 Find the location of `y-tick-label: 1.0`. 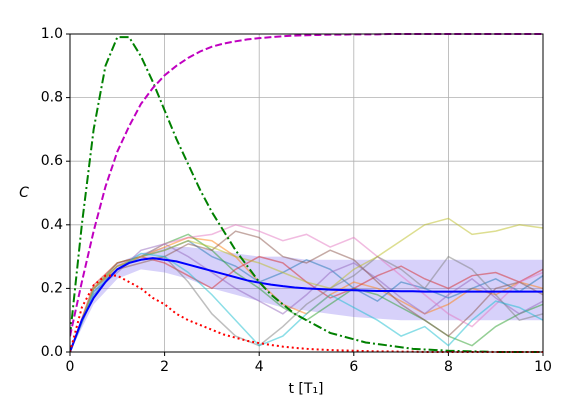

y-tick-label: 1.0 is located at coordinates (52, 34).